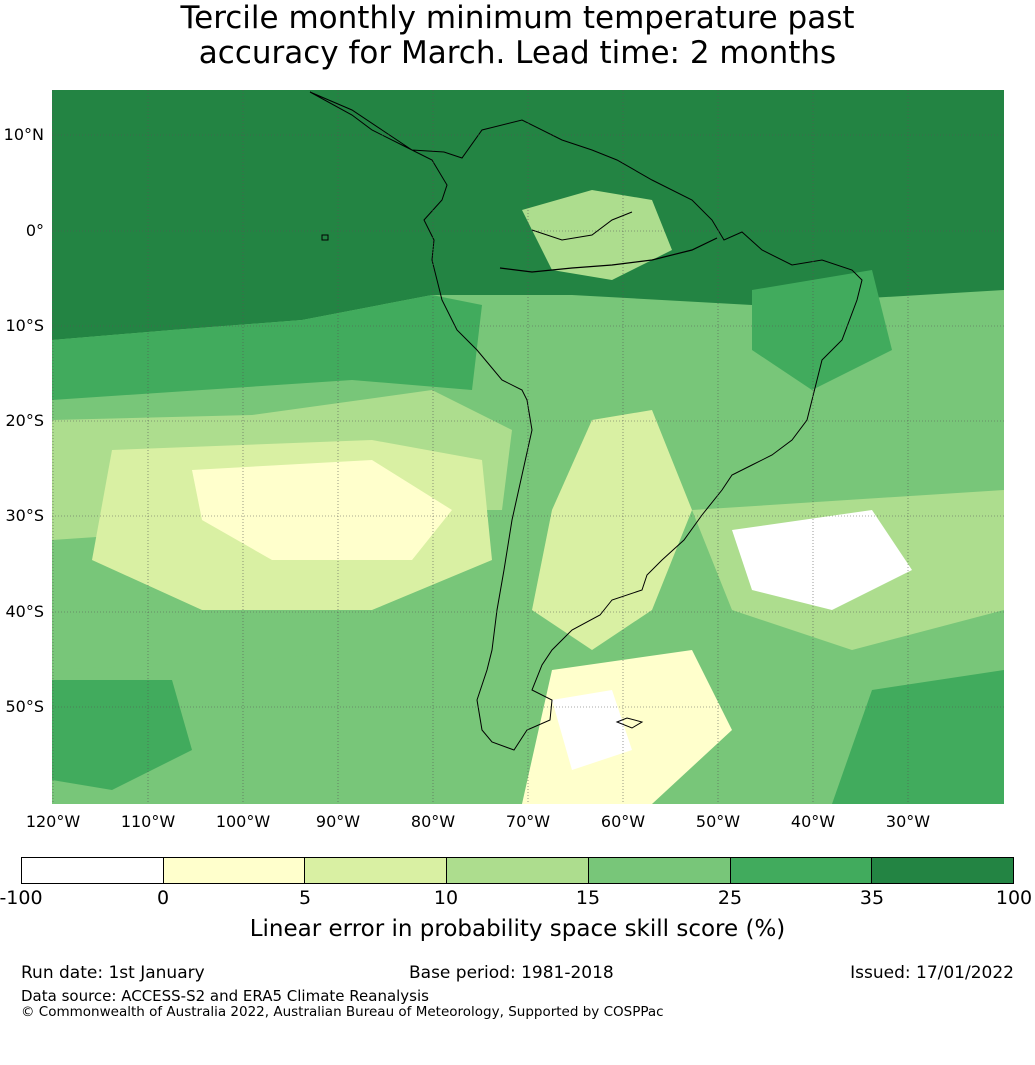  What do you see at coordinates (623, 821) in the screenshot?
I see `lon-label: 60°W` at bounding box center [623, 821].